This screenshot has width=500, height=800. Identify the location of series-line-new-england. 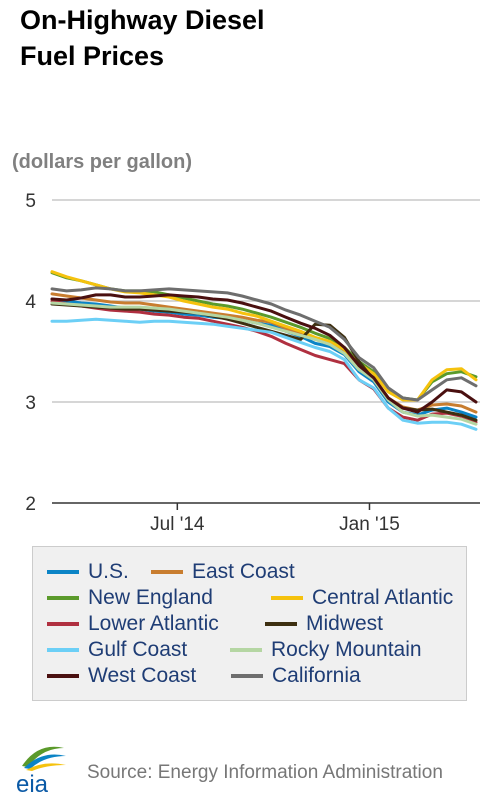
(264, 336).